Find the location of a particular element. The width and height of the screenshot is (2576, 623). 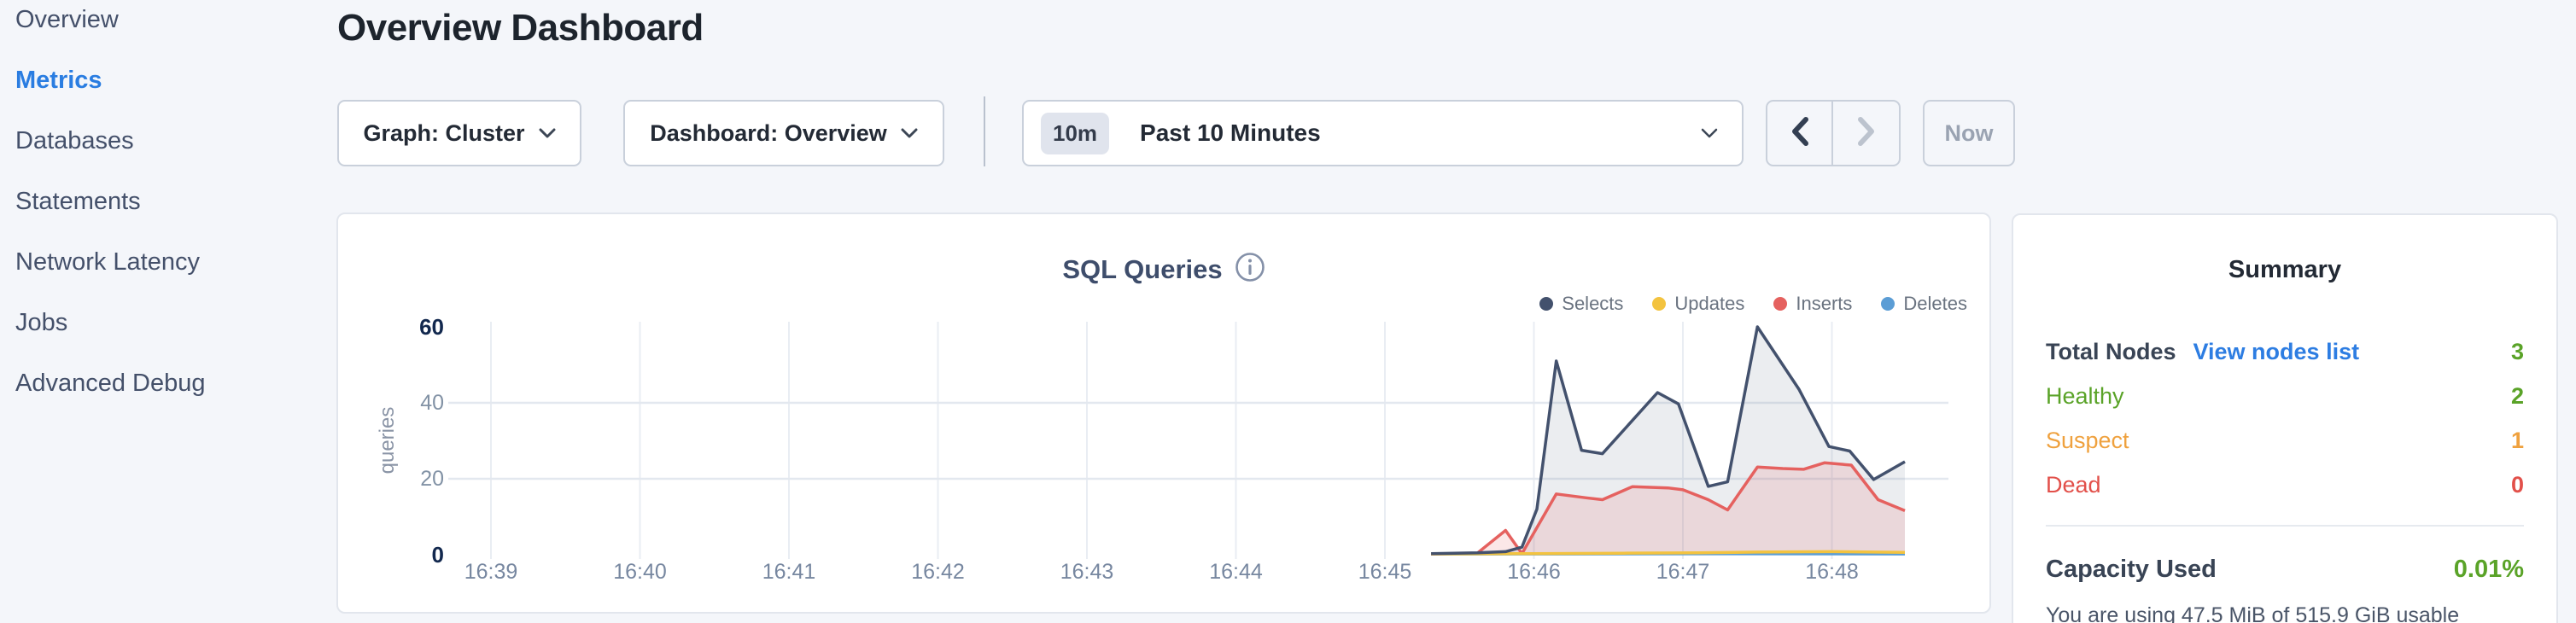

toolbar-divider is located at coordinates (984, 131).